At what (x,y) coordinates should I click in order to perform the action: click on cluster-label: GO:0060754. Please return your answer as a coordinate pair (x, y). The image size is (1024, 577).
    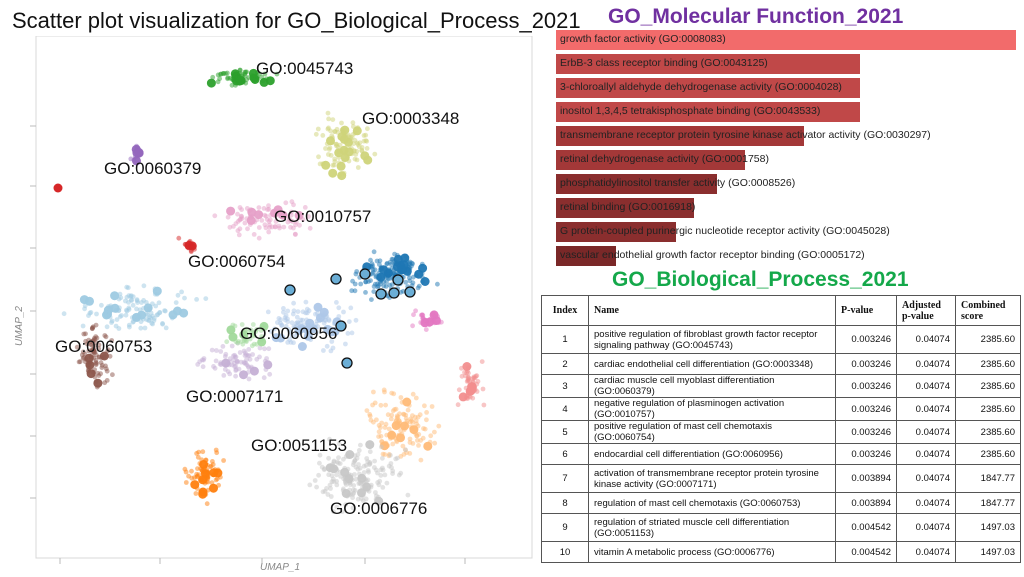
    Looking at the image, I should click on (236, 261).